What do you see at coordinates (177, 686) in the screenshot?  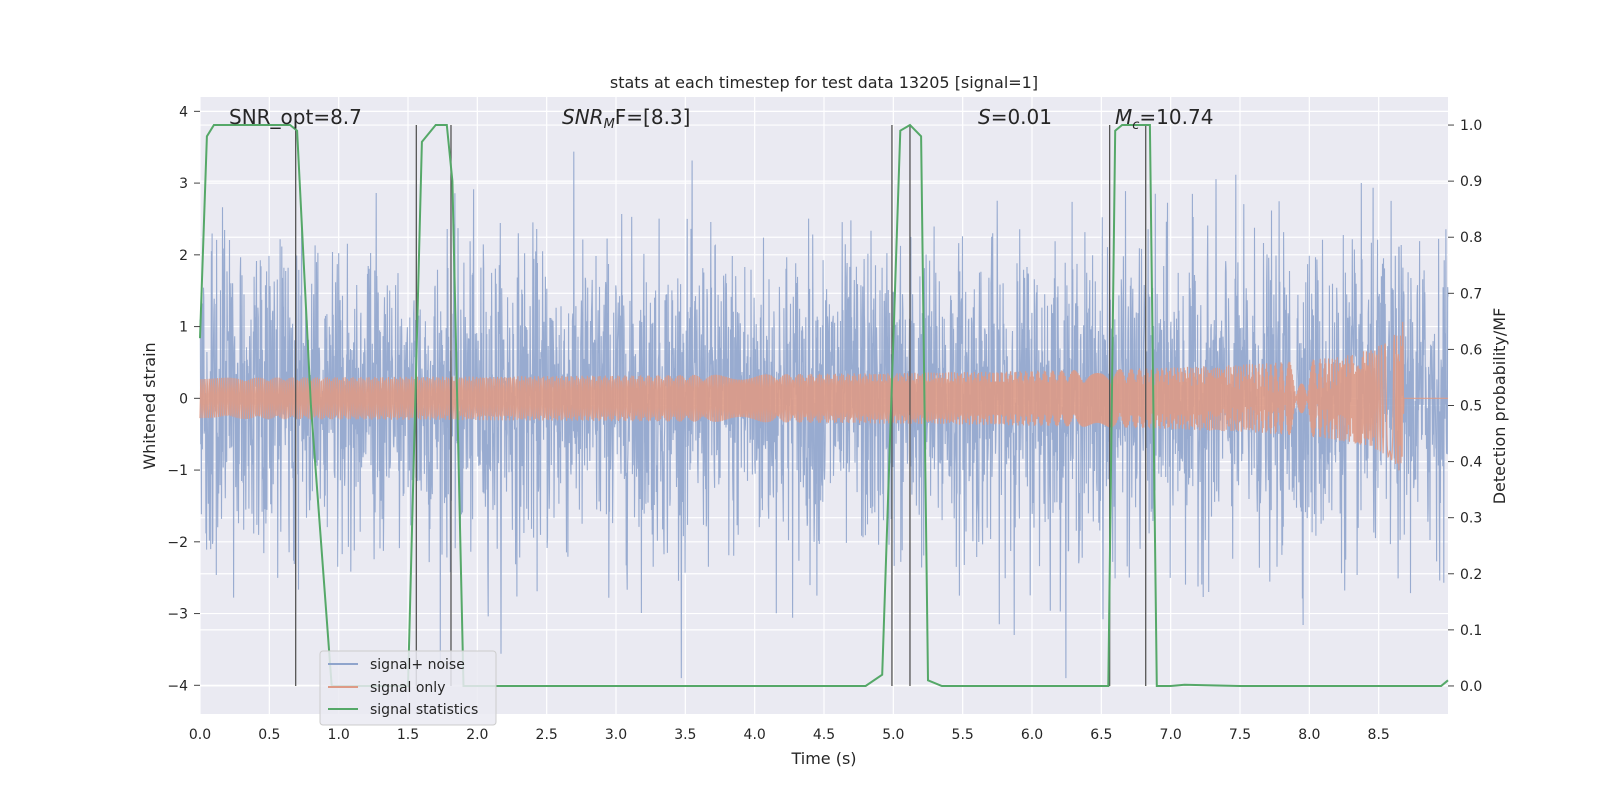 I see `y-tick-label: −4` at bounding box center [177, 686].